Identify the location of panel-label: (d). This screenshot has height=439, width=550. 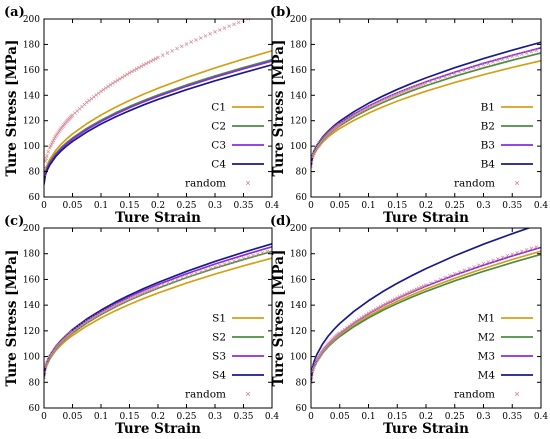
(280, 221).